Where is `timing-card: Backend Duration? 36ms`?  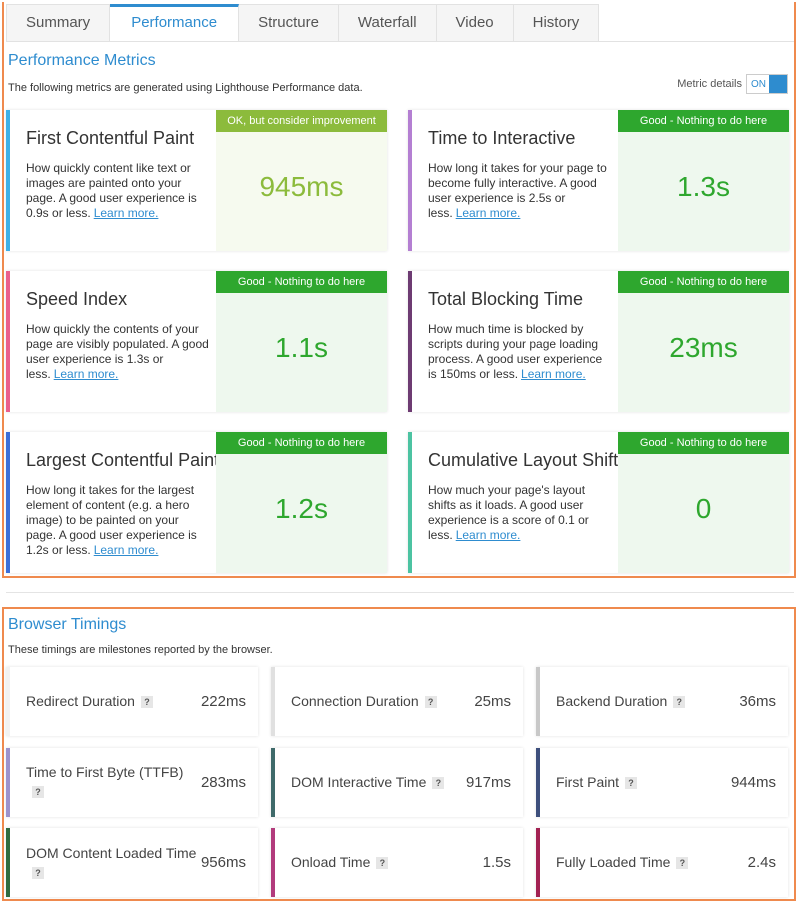 timing-card: Backend Duration? 36ms is located at coordinates (662, 701).